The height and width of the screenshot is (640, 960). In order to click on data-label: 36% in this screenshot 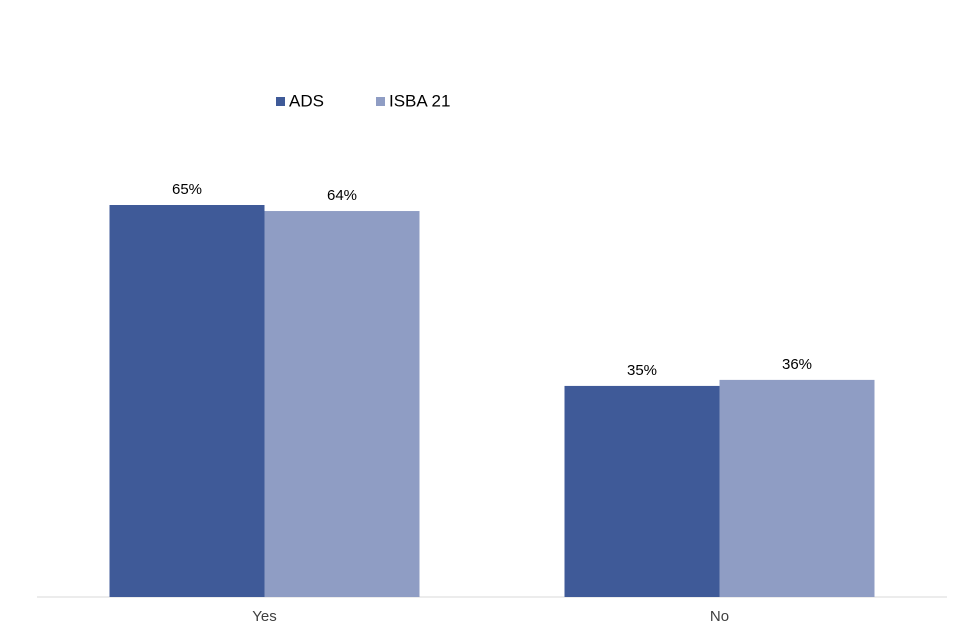, I will do `click(797, 364)`.